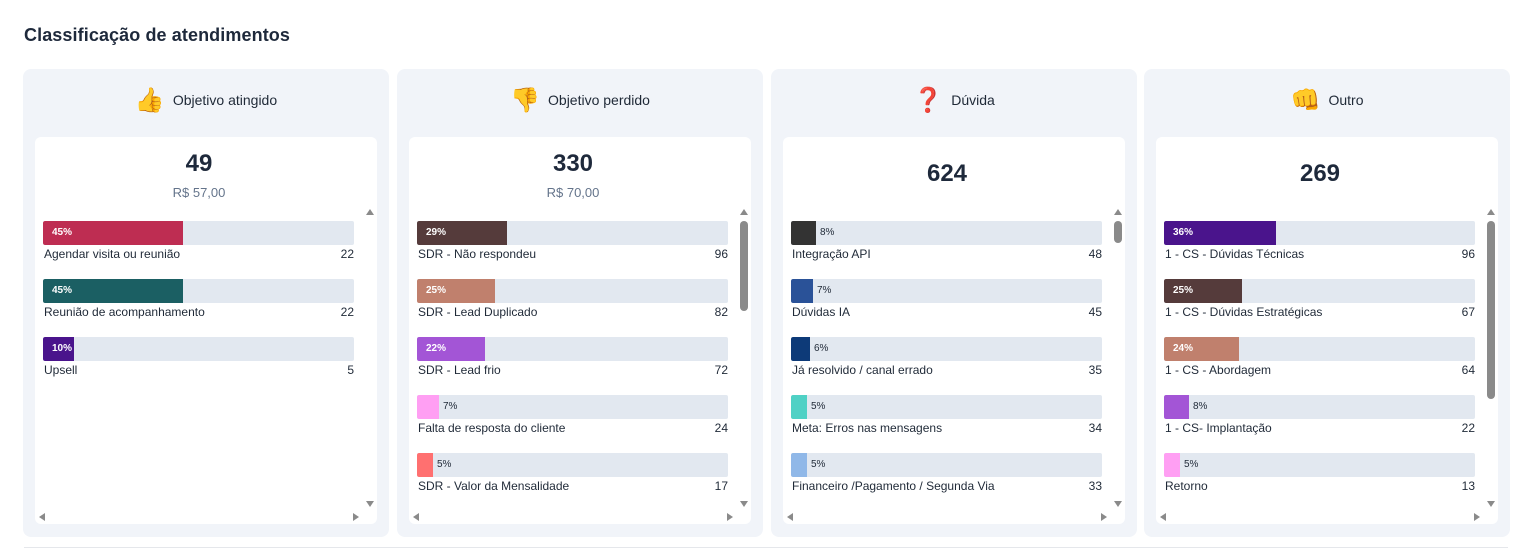 This screenshot has width=1532, height=551. Describe the element at coordinates (599, 100) in the screenshot. I see `card-title: Objetivo perdido` at that location.